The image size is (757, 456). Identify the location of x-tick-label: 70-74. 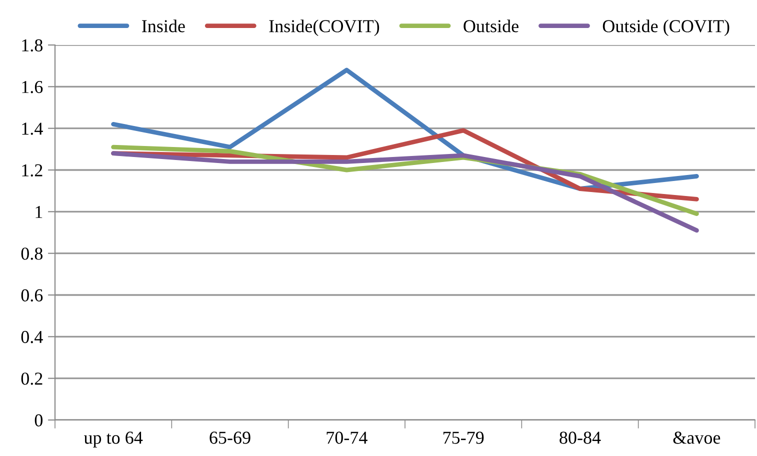
(347, 438).